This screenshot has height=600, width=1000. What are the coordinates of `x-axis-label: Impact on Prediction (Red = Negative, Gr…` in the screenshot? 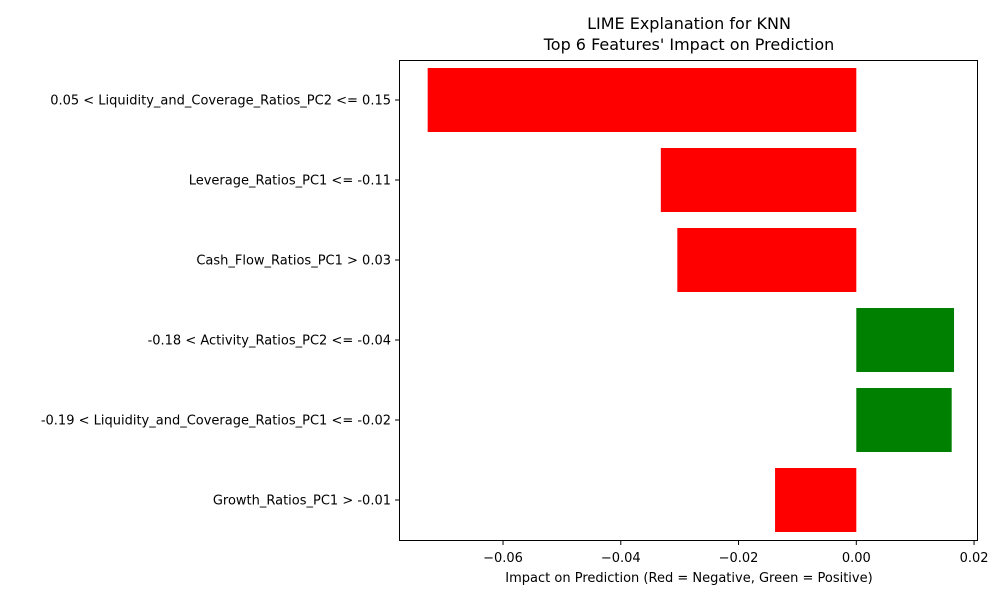 It's located at (688, 578).